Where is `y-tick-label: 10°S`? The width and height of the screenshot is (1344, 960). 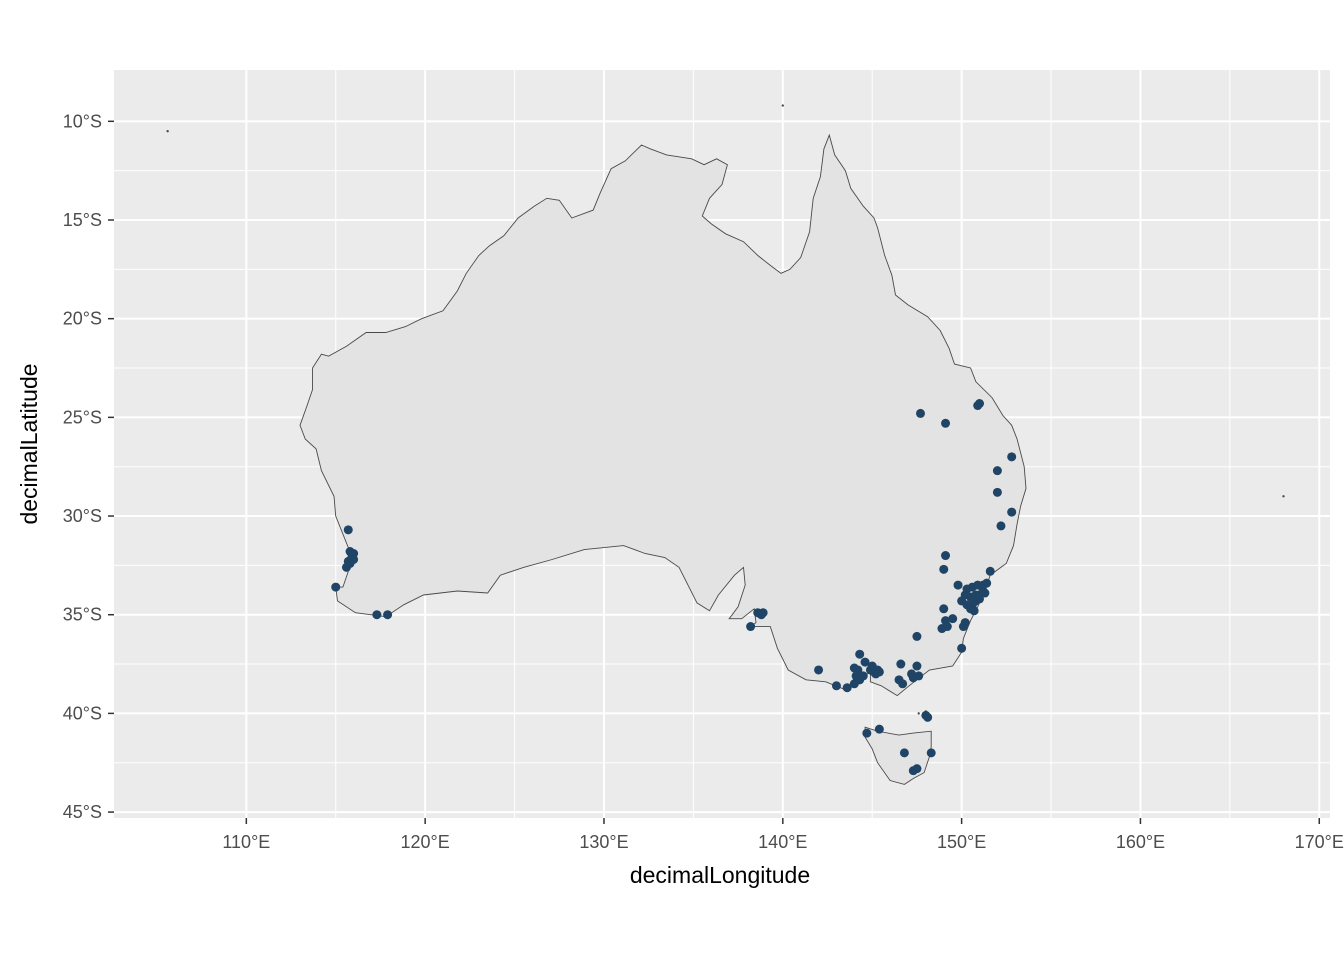
y-tick-label: 10°S is located at coordinates (82, 121).